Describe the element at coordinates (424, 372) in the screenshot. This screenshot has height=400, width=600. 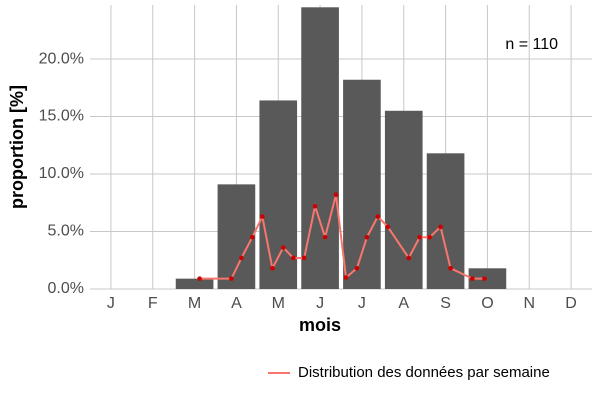
I see `legend-label: Distribution des données par semaine` at that location.